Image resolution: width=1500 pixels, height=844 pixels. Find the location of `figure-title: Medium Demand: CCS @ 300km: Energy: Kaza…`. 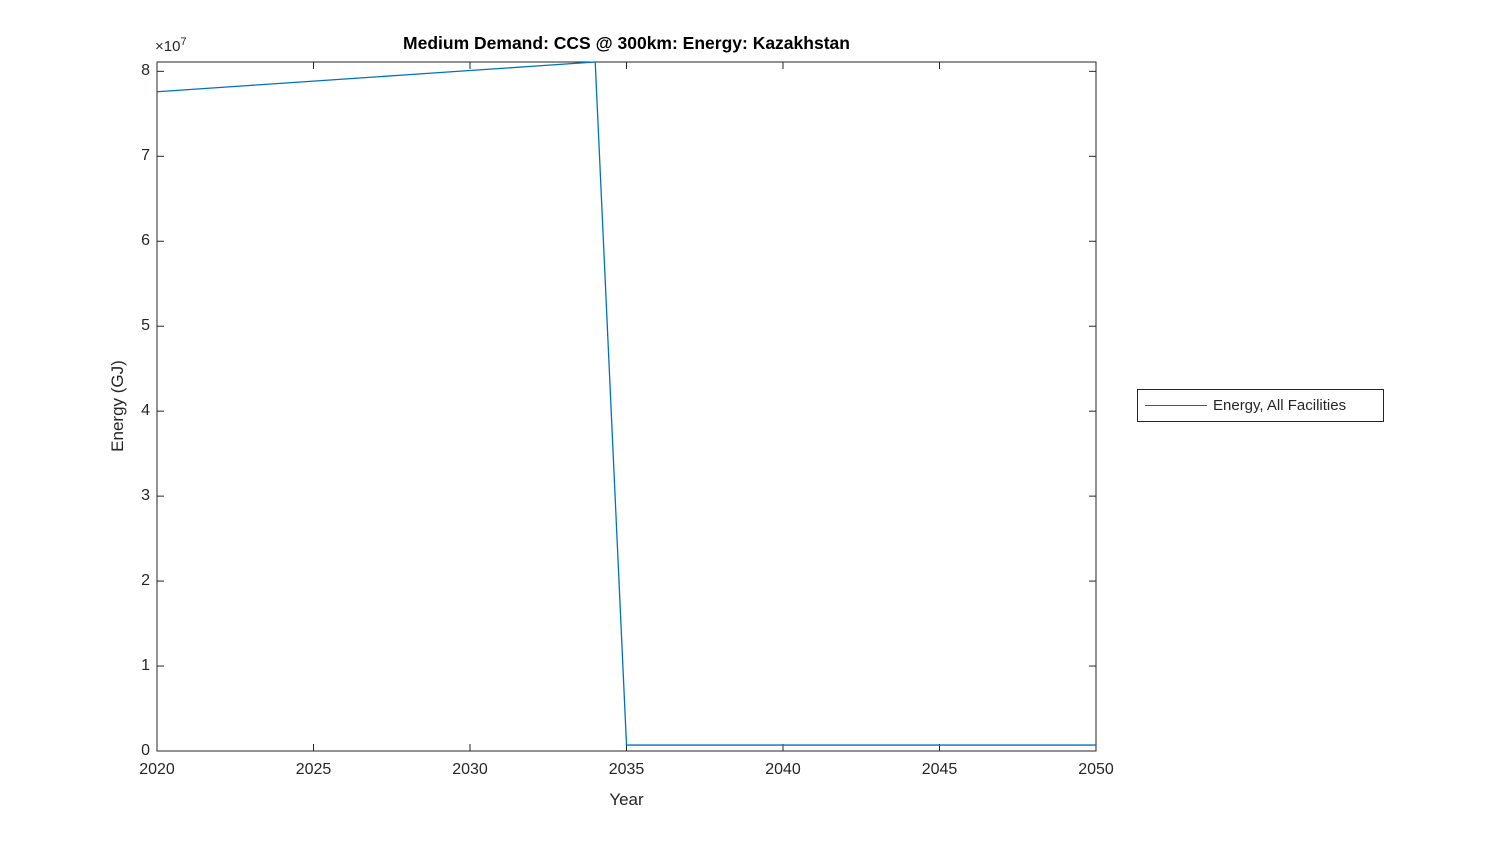

figure-title: Medium Demand: CCS @ 300km: Energy: Kaza… is located at coordinates (626, 43).